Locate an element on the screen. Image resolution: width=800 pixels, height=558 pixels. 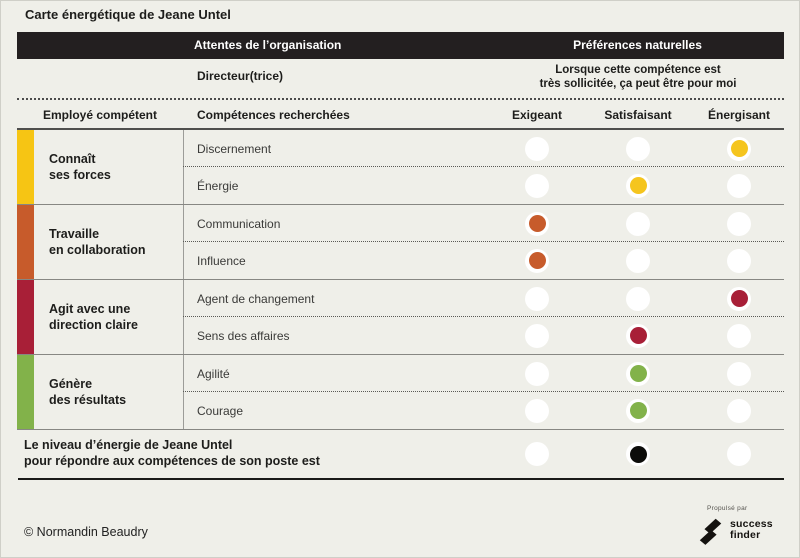
group-connait-ses-forces: Connaît ses forces Discernement Énergie is located at coordinates (400, 167).